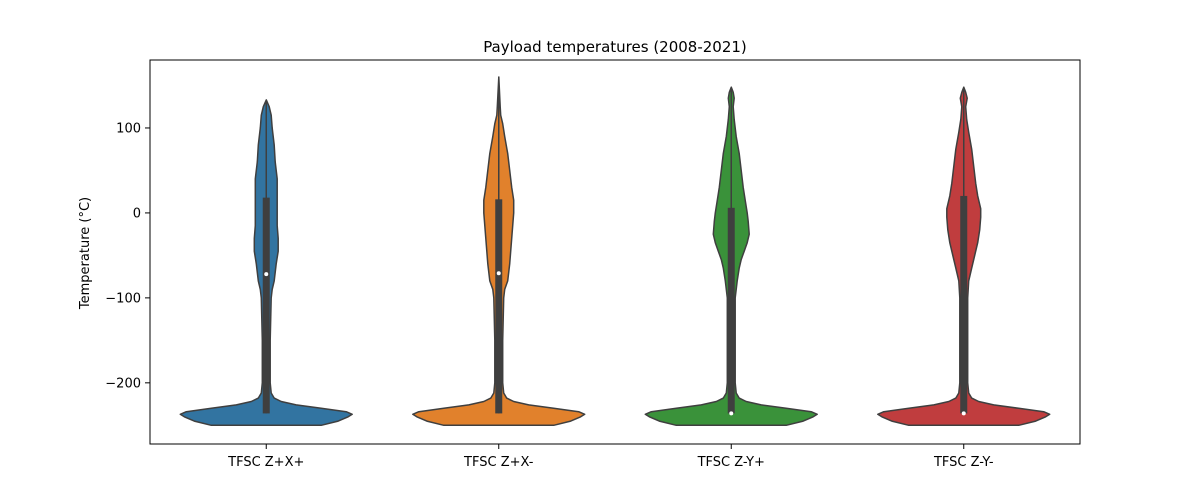  Describe the element at coordinates (137, 213) in the screenshot. I see `y-tick-label: 0` at that location.